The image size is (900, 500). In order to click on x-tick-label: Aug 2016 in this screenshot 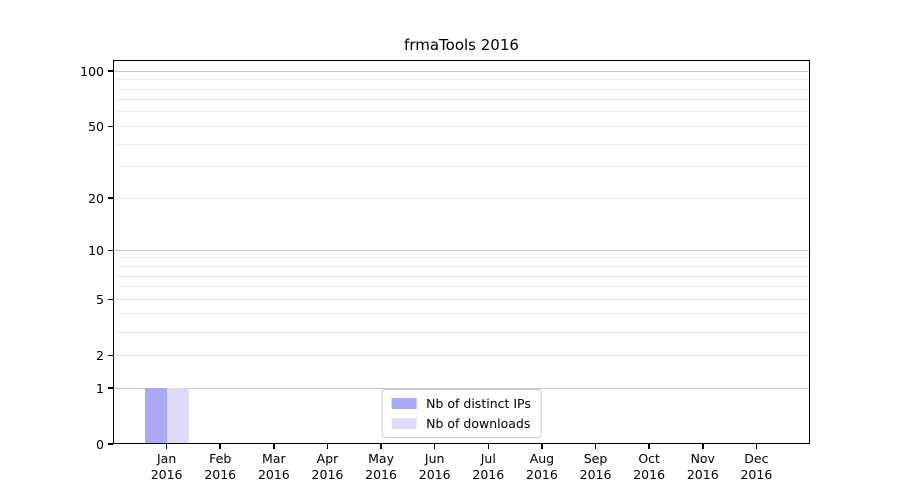, I will do `click(542, 466)`.